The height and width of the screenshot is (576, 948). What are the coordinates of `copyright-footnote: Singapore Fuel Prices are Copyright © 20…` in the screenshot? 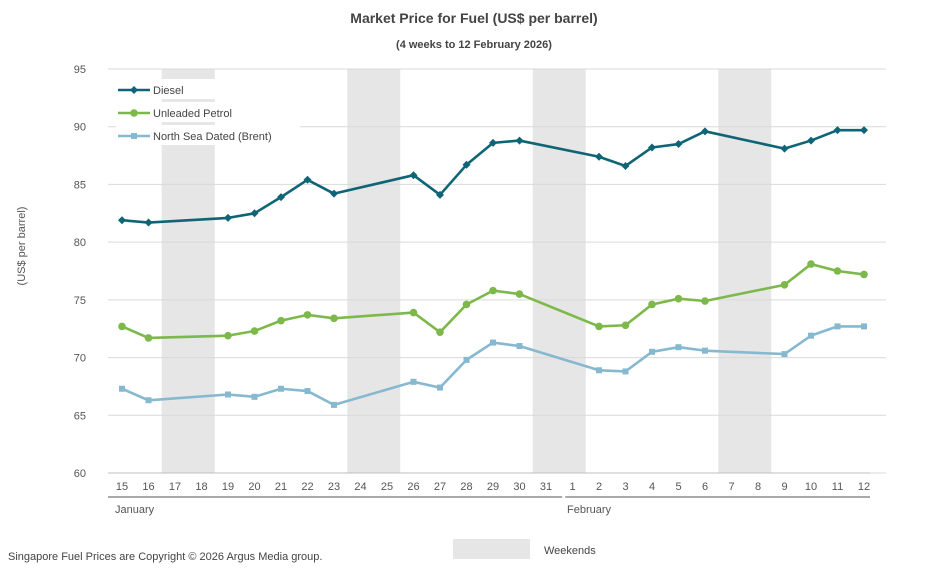 It's located at (165, 557).